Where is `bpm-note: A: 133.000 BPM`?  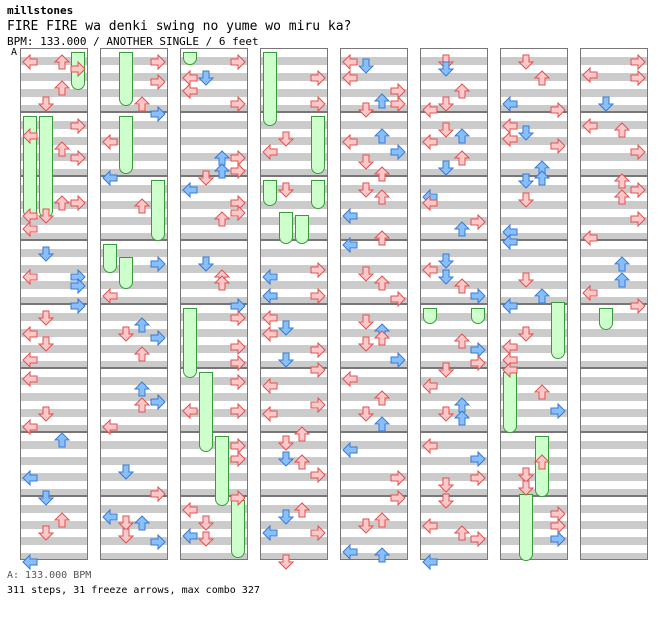
bpm-note: A: 133.000 BPM is located at coordinates (49, 575).